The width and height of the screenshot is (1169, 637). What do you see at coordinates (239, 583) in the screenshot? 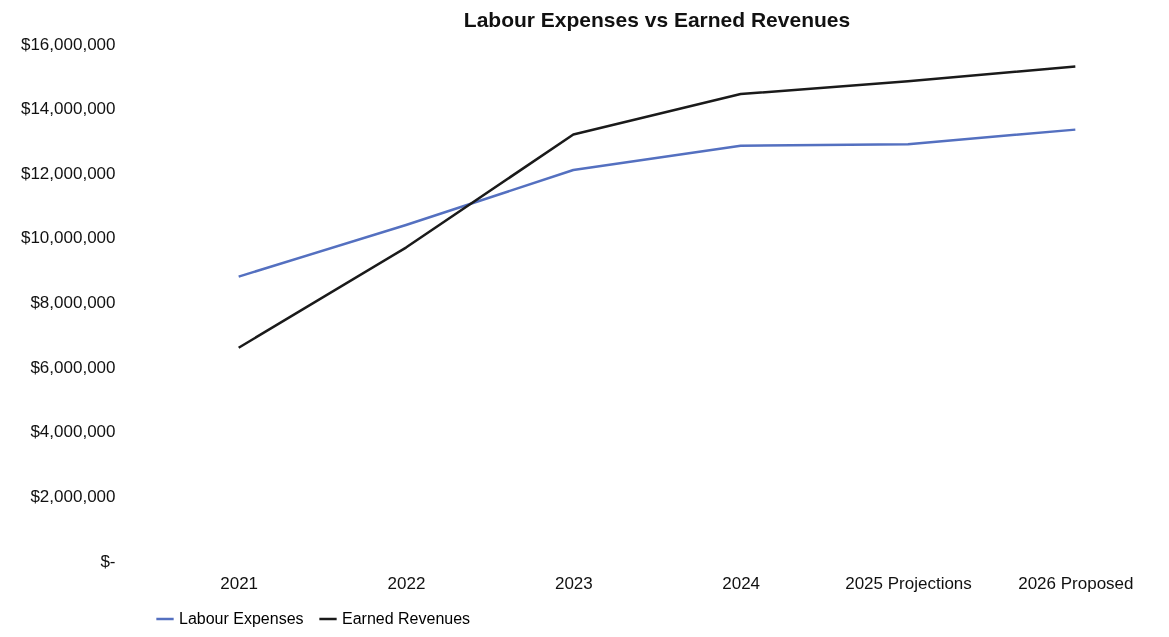
I see `x-tick-label: 2021` at bounding box center [239, 583].